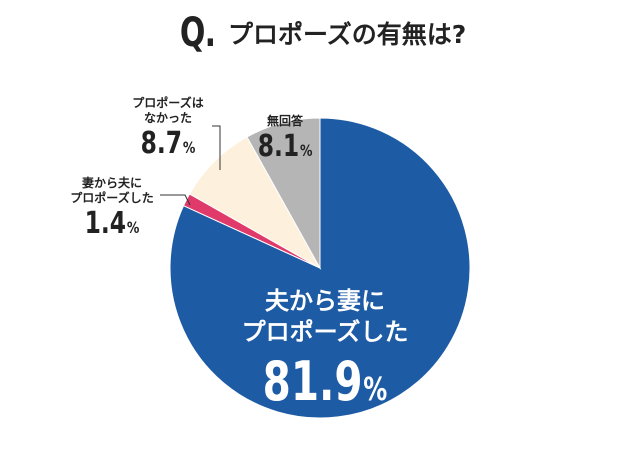  Describe the element at coordinates (168, 103) in the screenshot. I see `slice-label-noprop-line1: プロポーズは` at that location.